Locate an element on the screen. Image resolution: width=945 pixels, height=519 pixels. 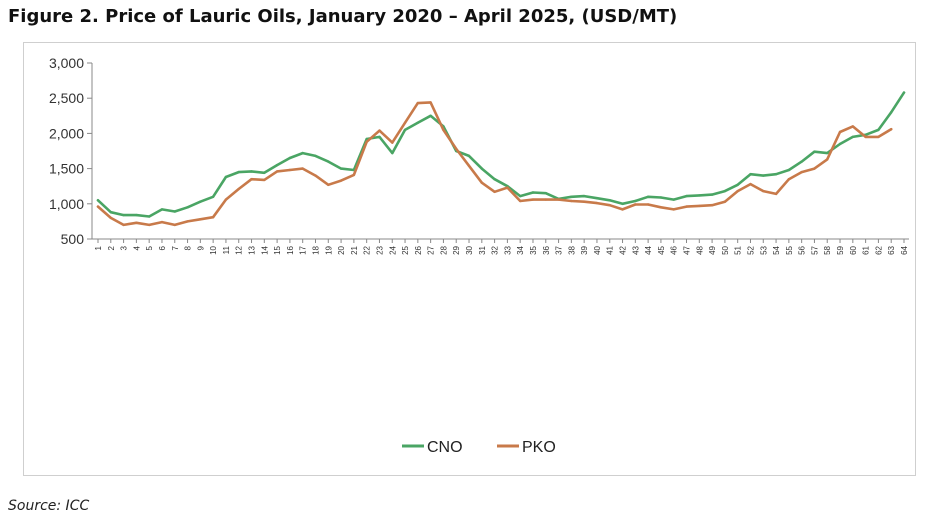
x-tick-label: 19 is located at coordinates (328, 249).